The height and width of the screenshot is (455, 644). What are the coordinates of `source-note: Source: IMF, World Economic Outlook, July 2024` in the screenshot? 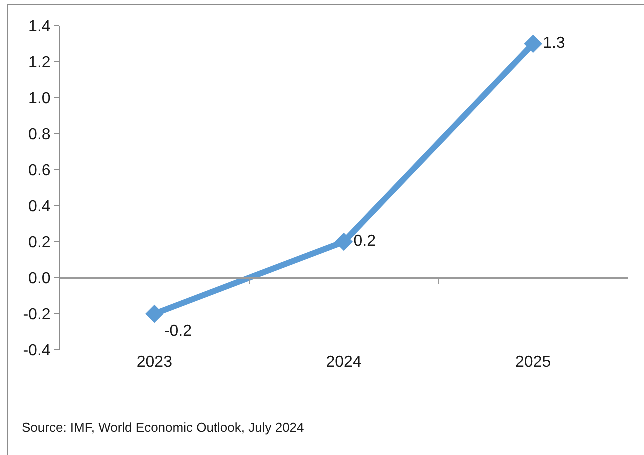 It's located at (163, 427).